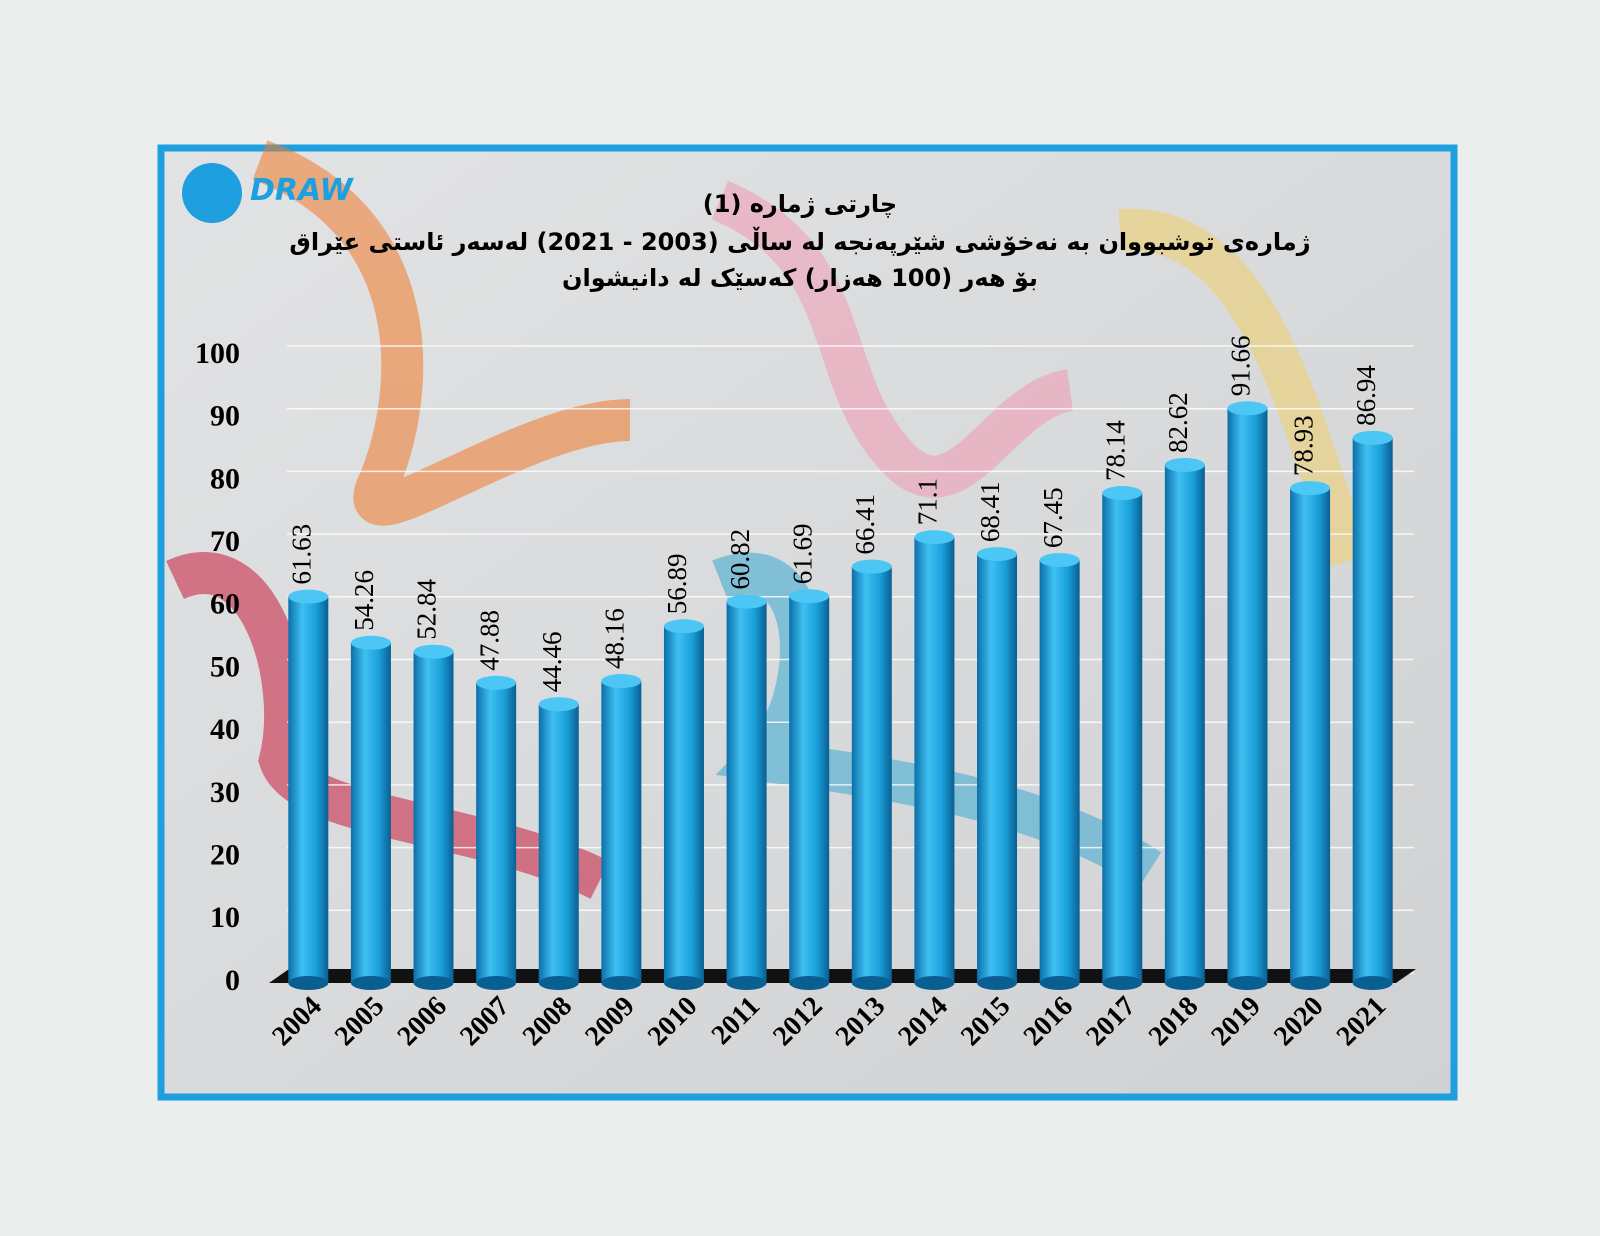 This screenshot has width=1600, height=1236. I want to click on logo-mark, so click(212, 193).